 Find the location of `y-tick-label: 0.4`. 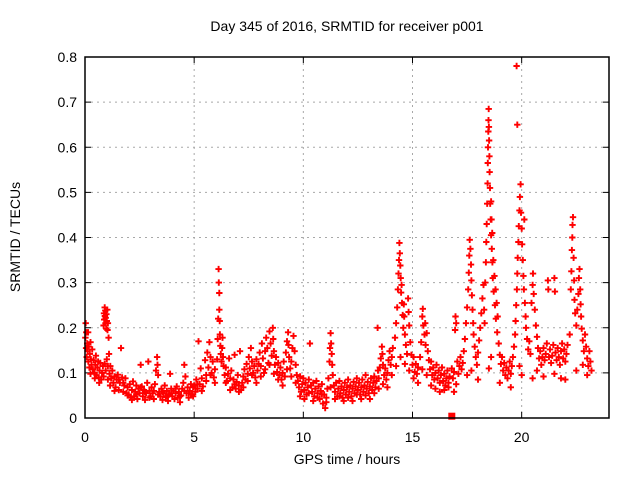

y-tick-label: 0.4 is located at coordinates (68, 238).